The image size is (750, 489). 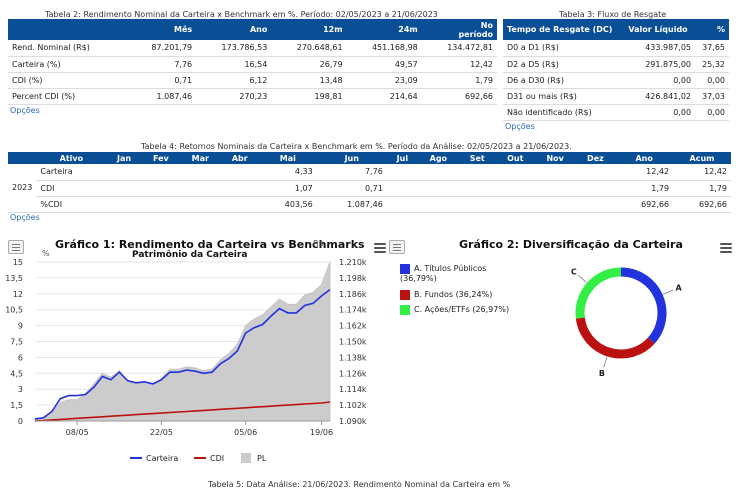 I want to click on y-right-tick-label: 1.138k, so click(x=353, y=357).